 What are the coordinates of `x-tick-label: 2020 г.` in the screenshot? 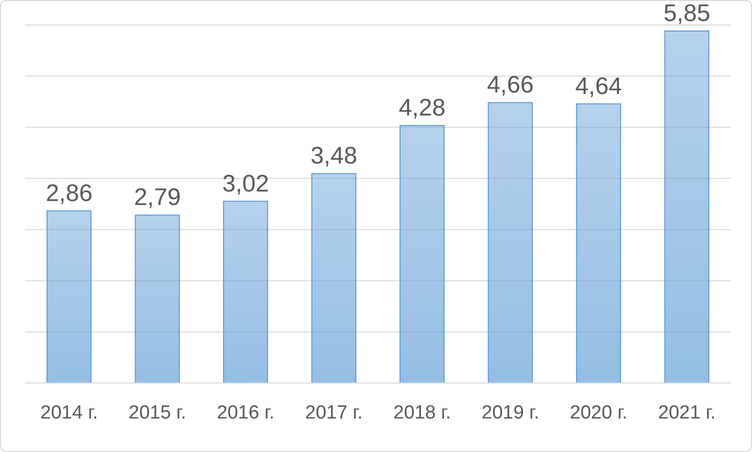 It's located at (599, 413).